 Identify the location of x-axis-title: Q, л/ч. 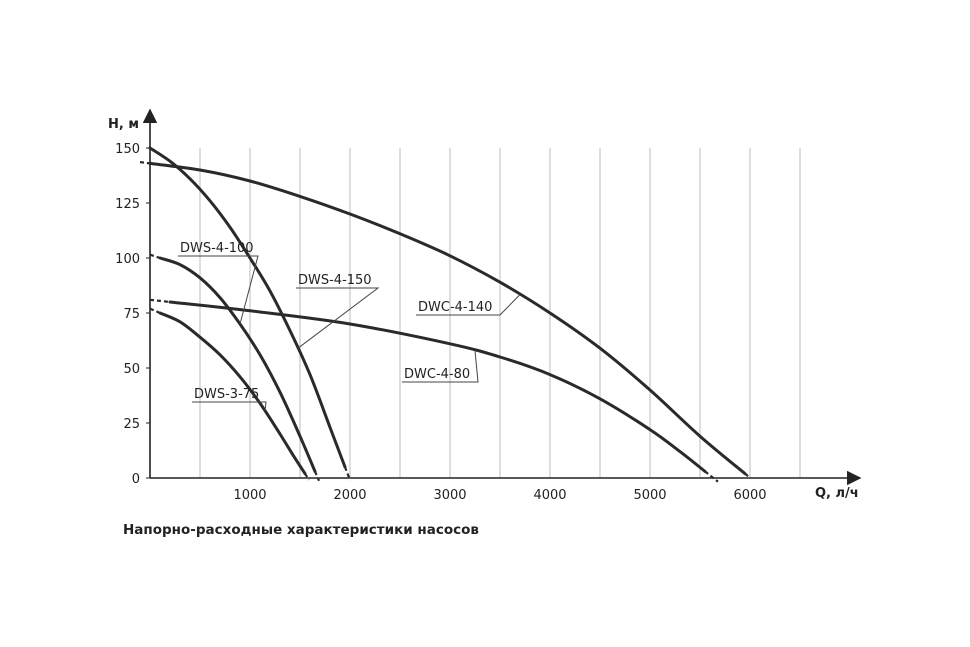
(837, 493).